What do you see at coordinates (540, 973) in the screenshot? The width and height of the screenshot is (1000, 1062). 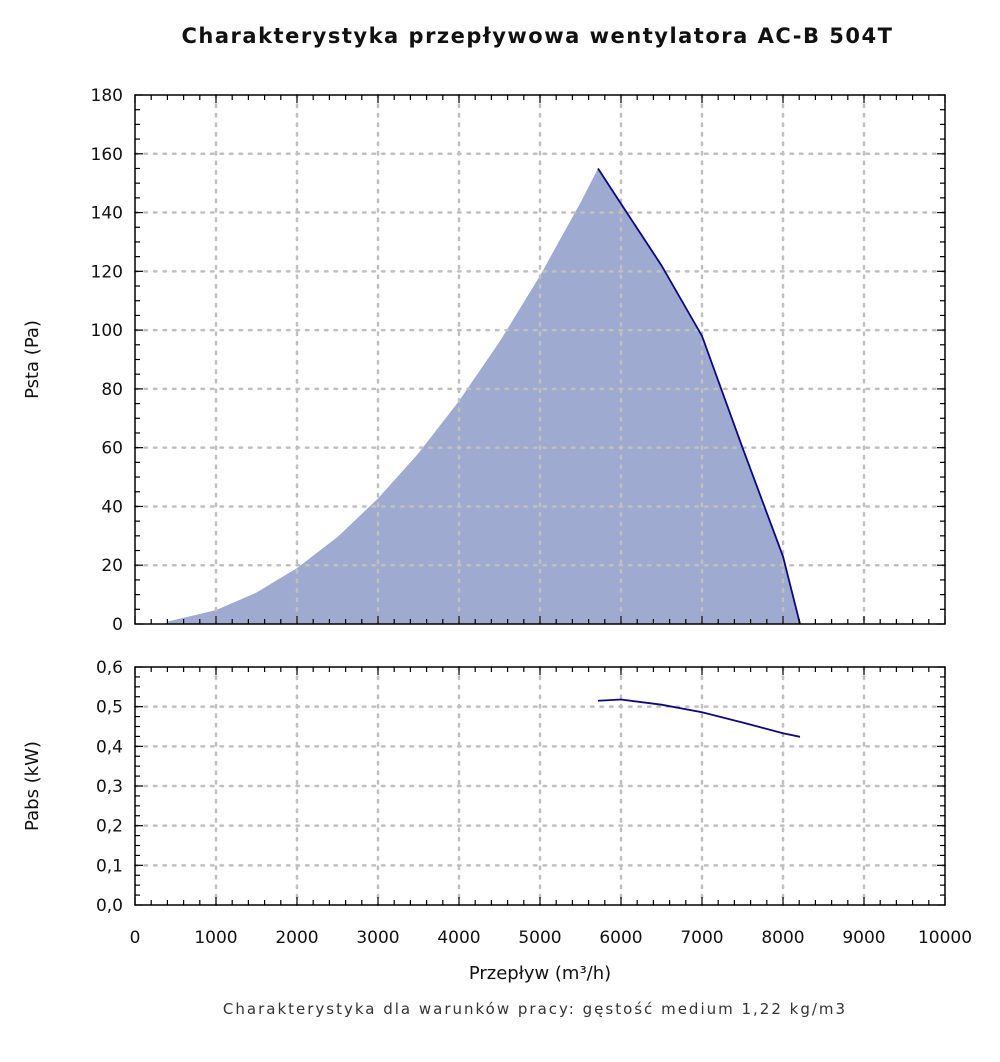 I see `x-axis-label: Przepływ (m³/h)` at bounding box center [540, 973].